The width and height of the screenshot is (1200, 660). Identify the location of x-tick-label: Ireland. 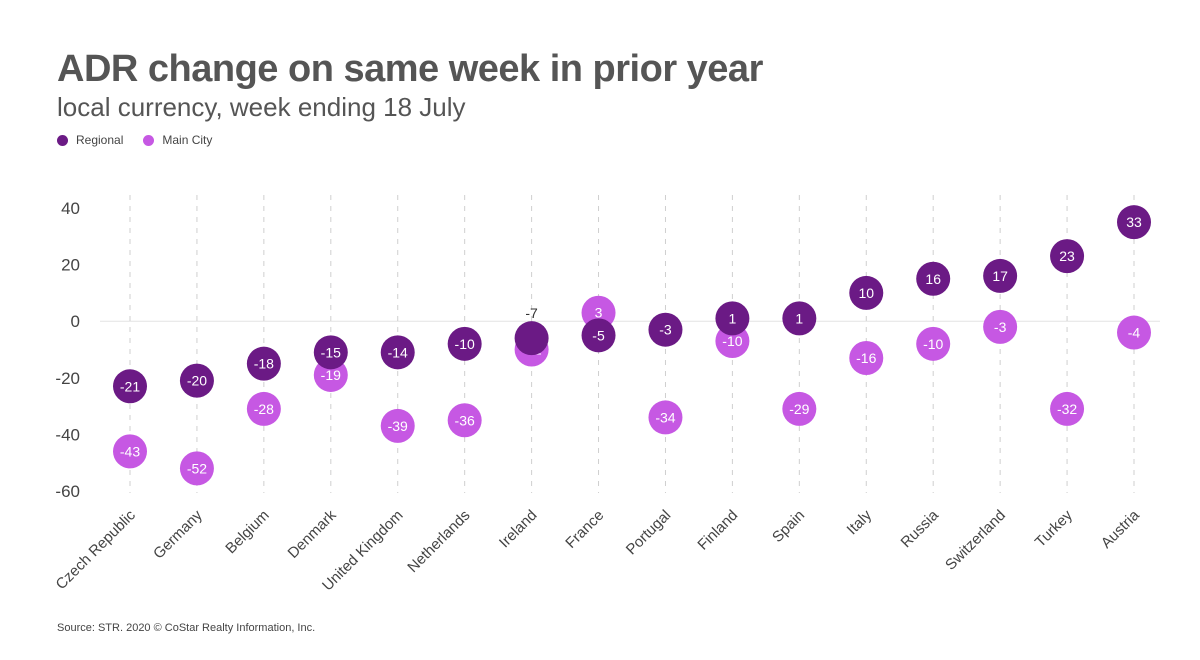
(518, 529).